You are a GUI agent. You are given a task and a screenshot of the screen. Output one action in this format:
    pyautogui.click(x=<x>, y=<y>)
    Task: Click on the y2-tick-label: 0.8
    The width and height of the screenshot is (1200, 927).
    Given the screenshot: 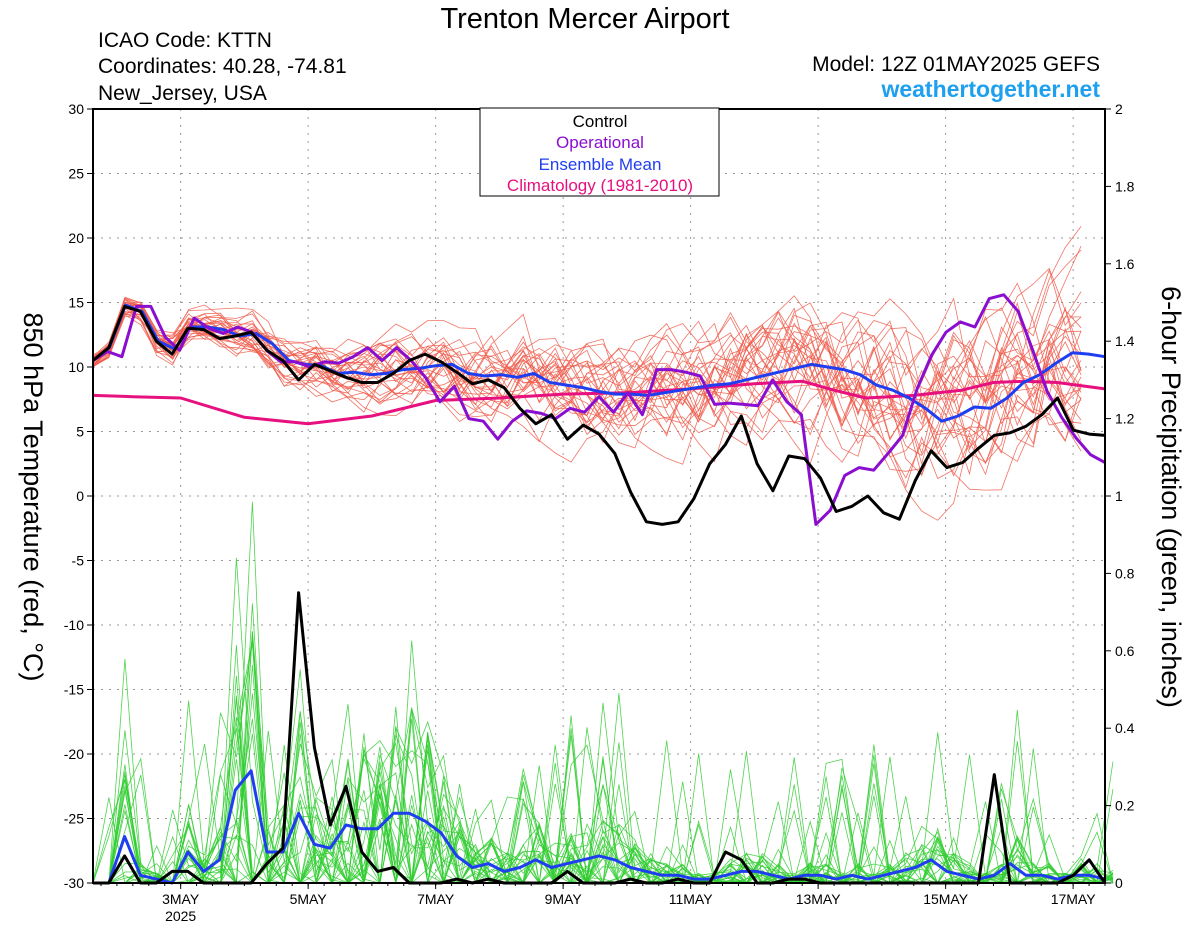 What is the action you would take?
    pyautogui.click(x=1125, y=573)
    